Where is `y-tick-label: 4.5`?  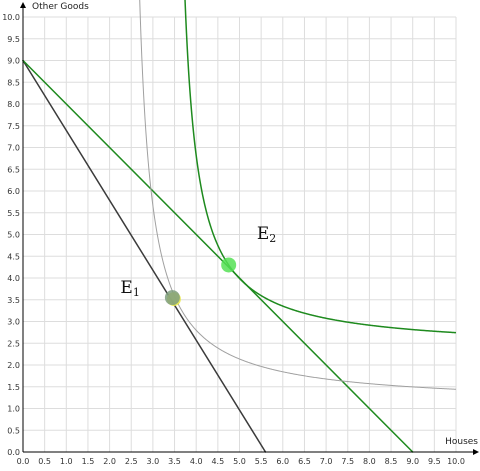 y-tick-label: 4.5 is located at coordinates (13, 256).